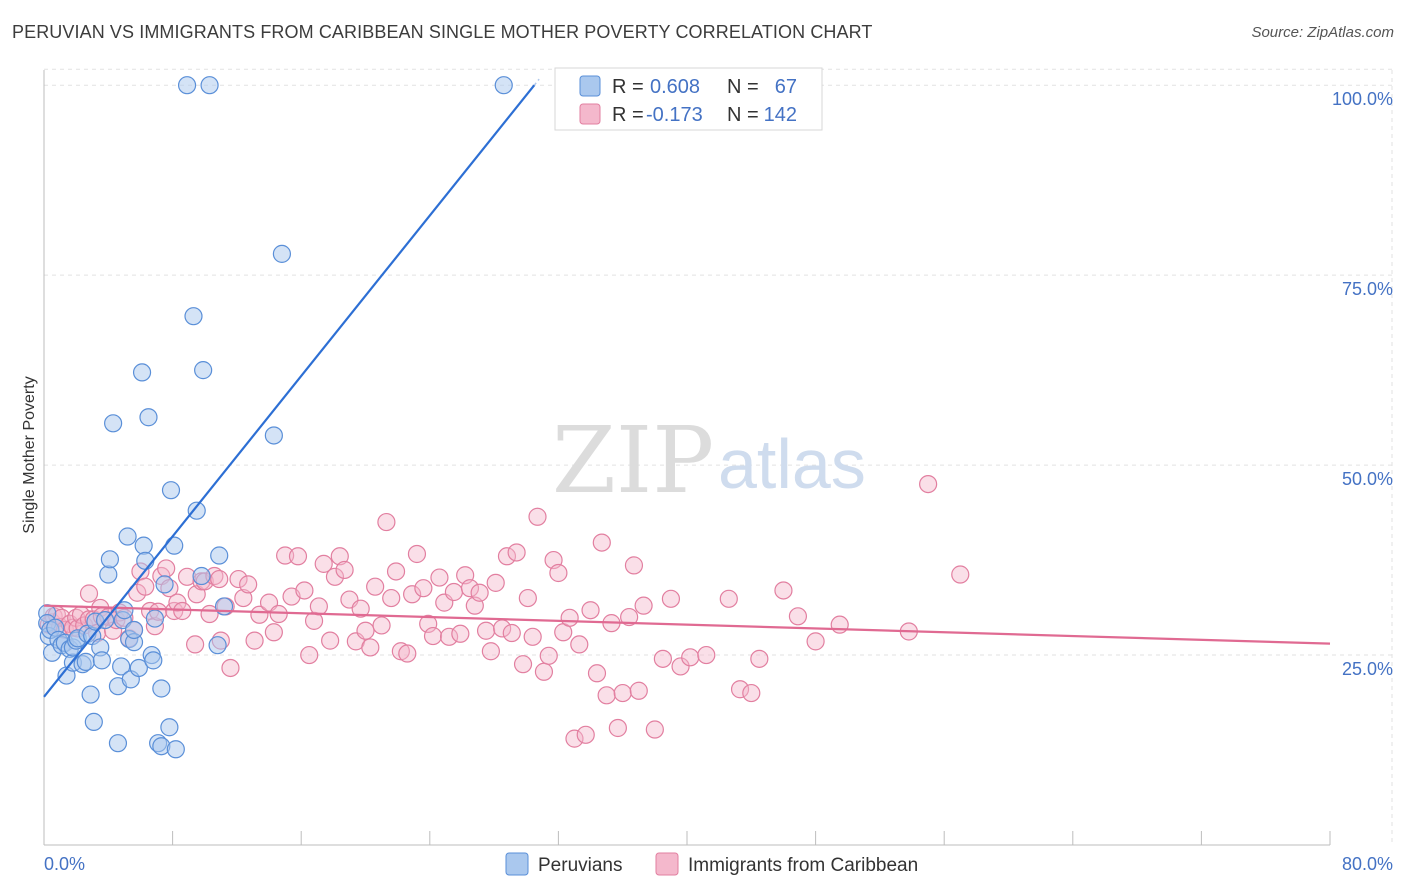  I want to click on y-tick-label-1: 50.0%, so click(1367, 479).